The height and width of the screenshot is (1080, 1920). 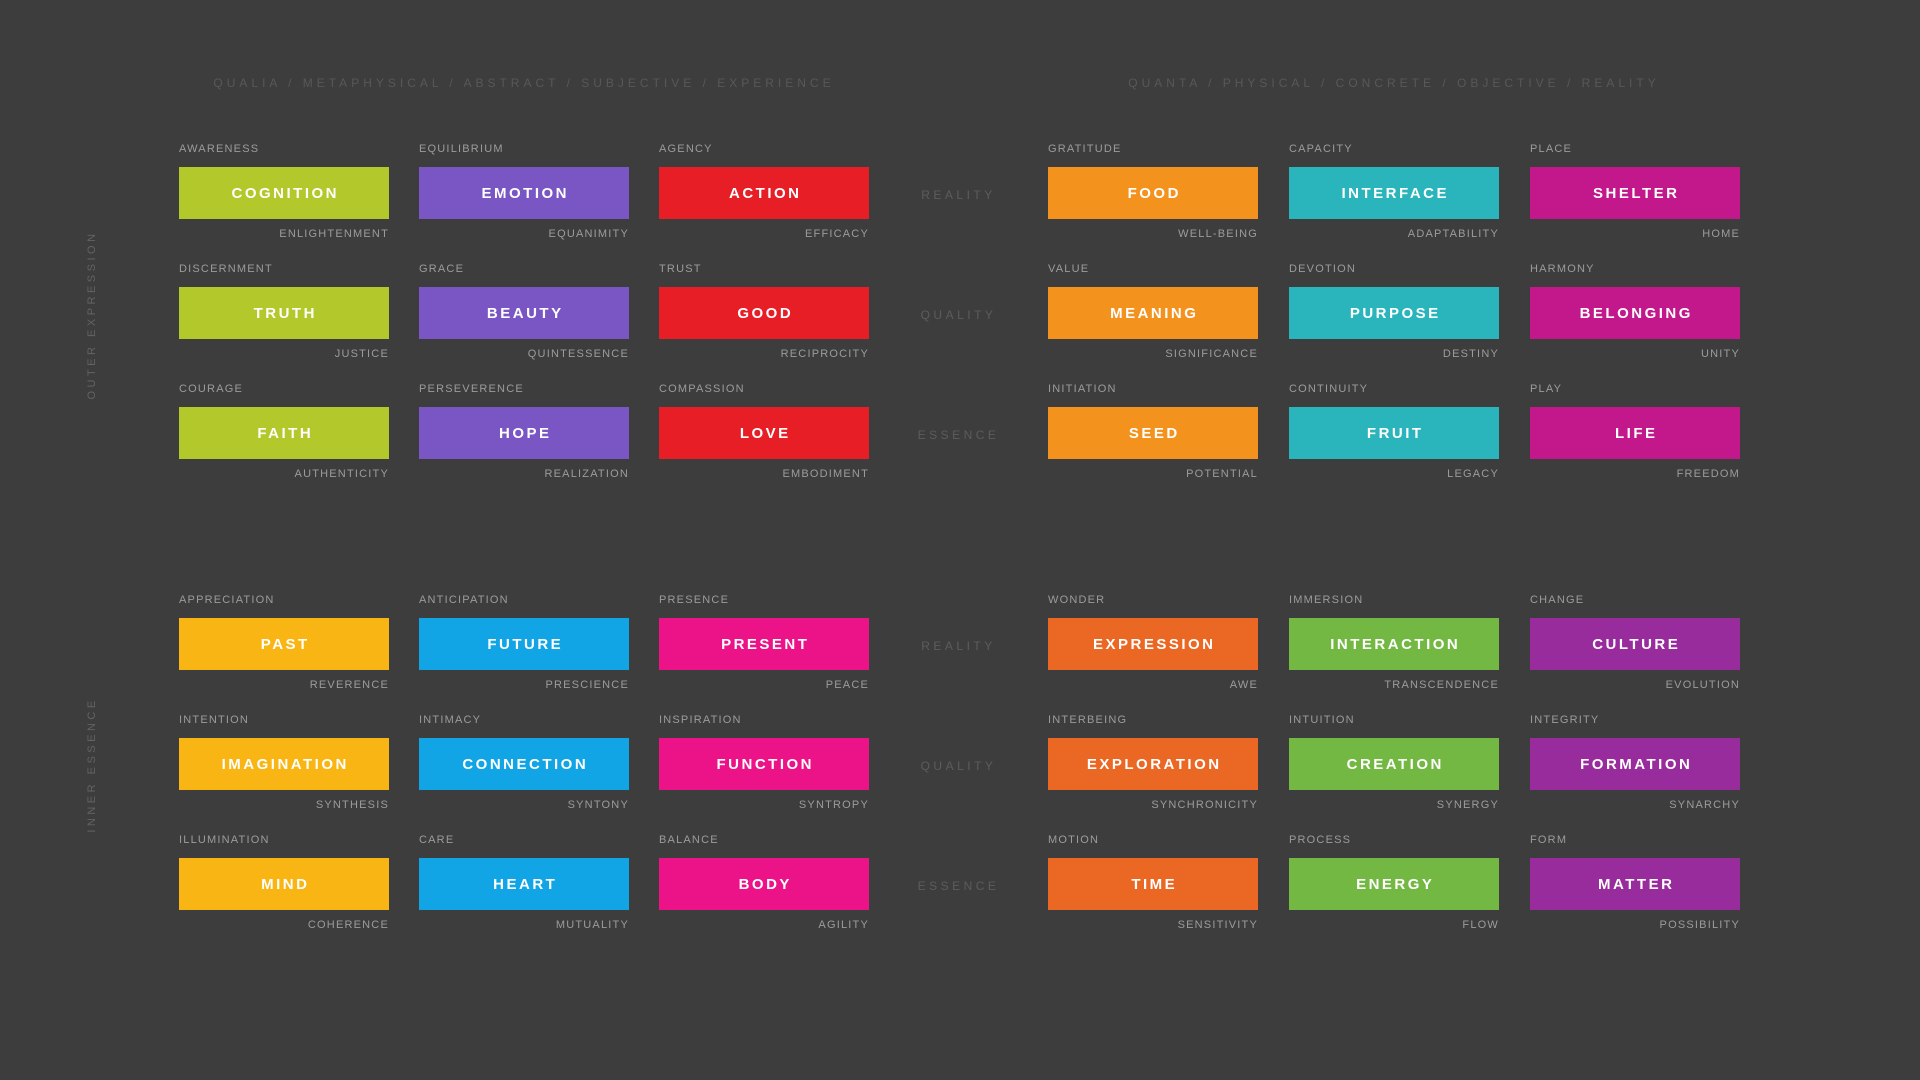 I want to click on matrix-cell: GRACE BEAUTY QUINTESSENCE, so click(x=524, y=312).